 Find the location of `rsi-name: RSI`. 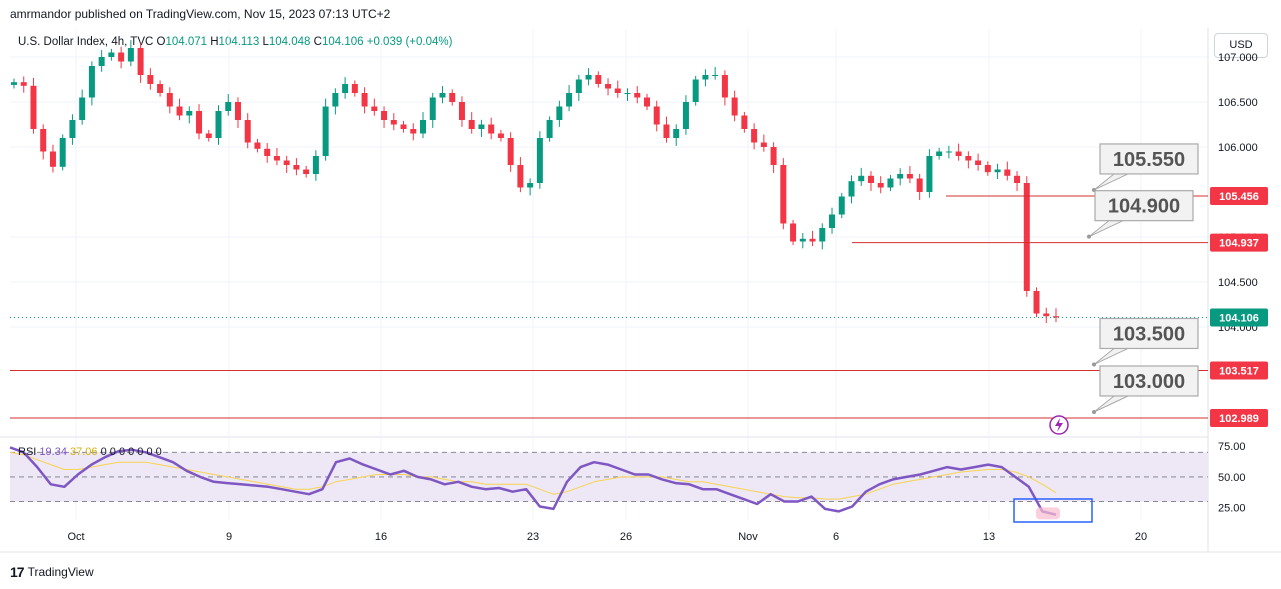

rsi-name: RSI is located at coordinates (27, 452).